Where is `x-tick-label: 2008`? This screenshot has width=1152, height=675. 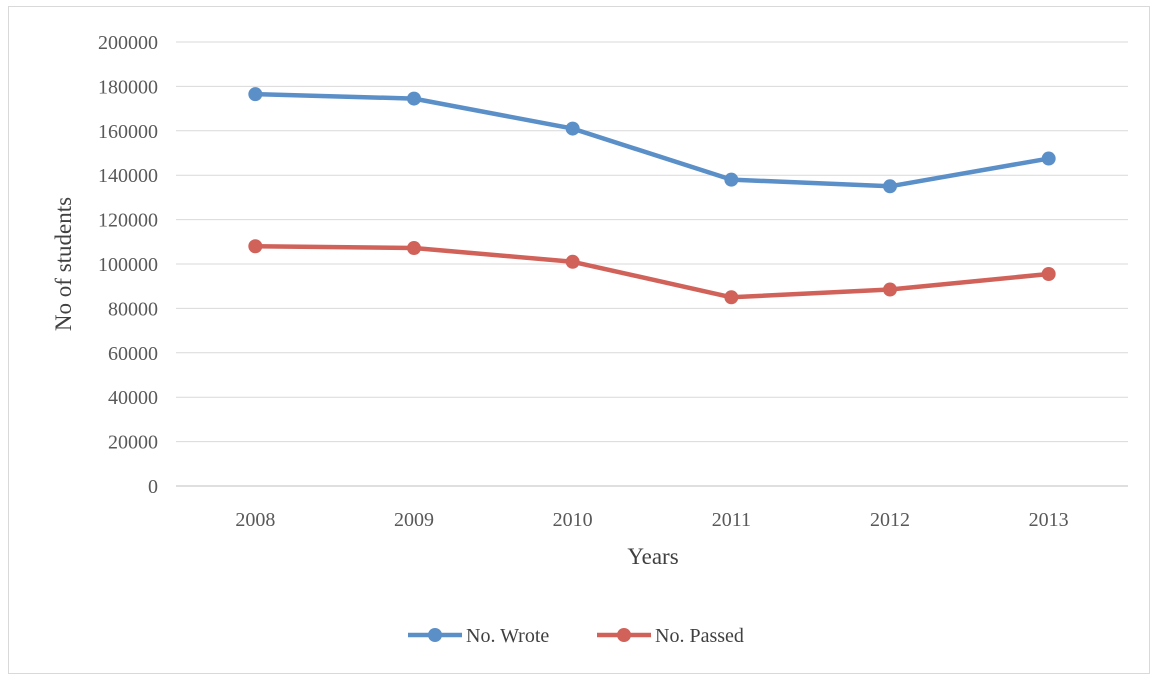
x-tick-label: 2008 is located at coordinates (255, 520).